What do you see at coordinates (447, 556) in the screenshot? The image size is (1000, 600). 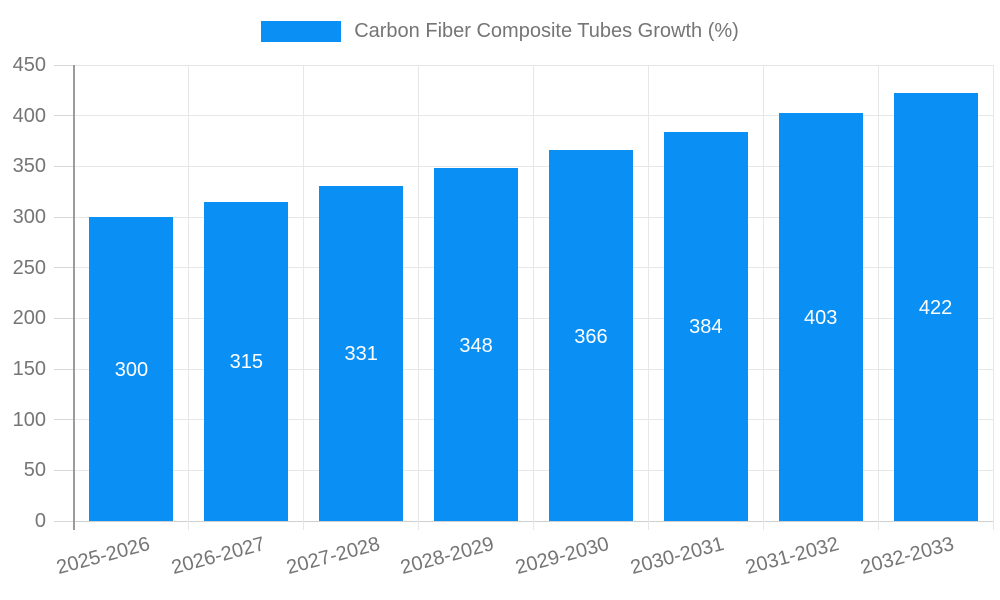 I see `x-tick-label: 2028-2029` at bounding box center [447, 556].